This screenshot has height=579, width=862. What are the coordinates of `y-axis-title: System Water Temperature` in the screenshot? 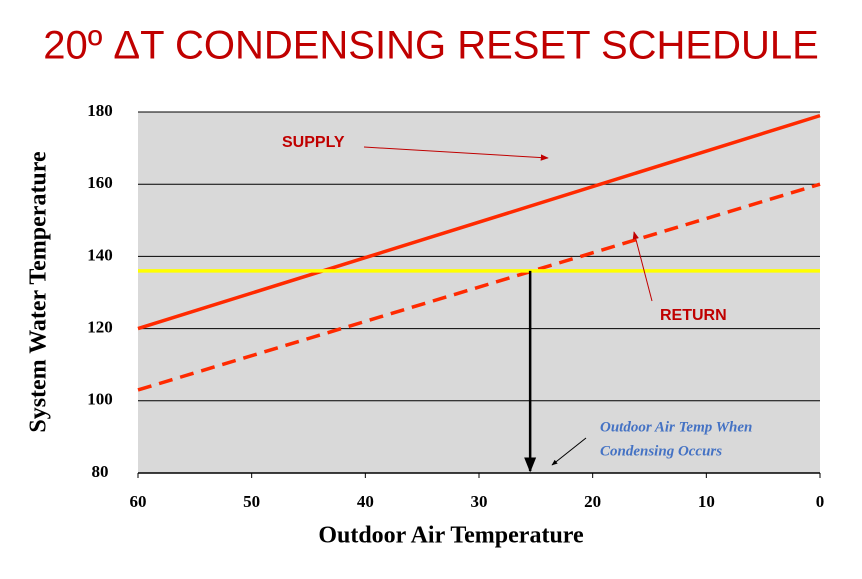 It's located at (39, 292).